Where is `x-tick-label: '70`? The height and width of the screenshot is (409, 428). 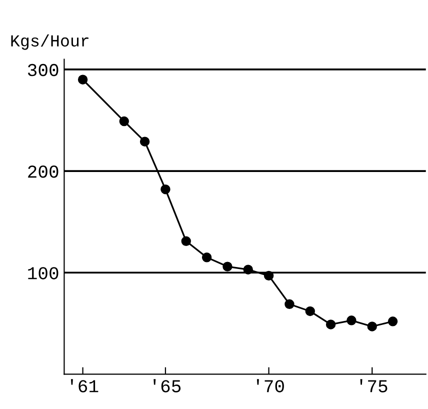 x-tick-label: '70 is located at coordinates (270, 385).